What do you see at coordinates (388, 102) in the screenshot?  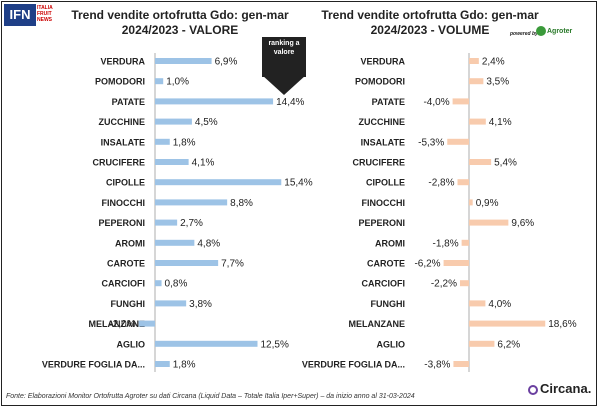 I see `category-label-volume: PATATE` at bounding box center [388, 102].